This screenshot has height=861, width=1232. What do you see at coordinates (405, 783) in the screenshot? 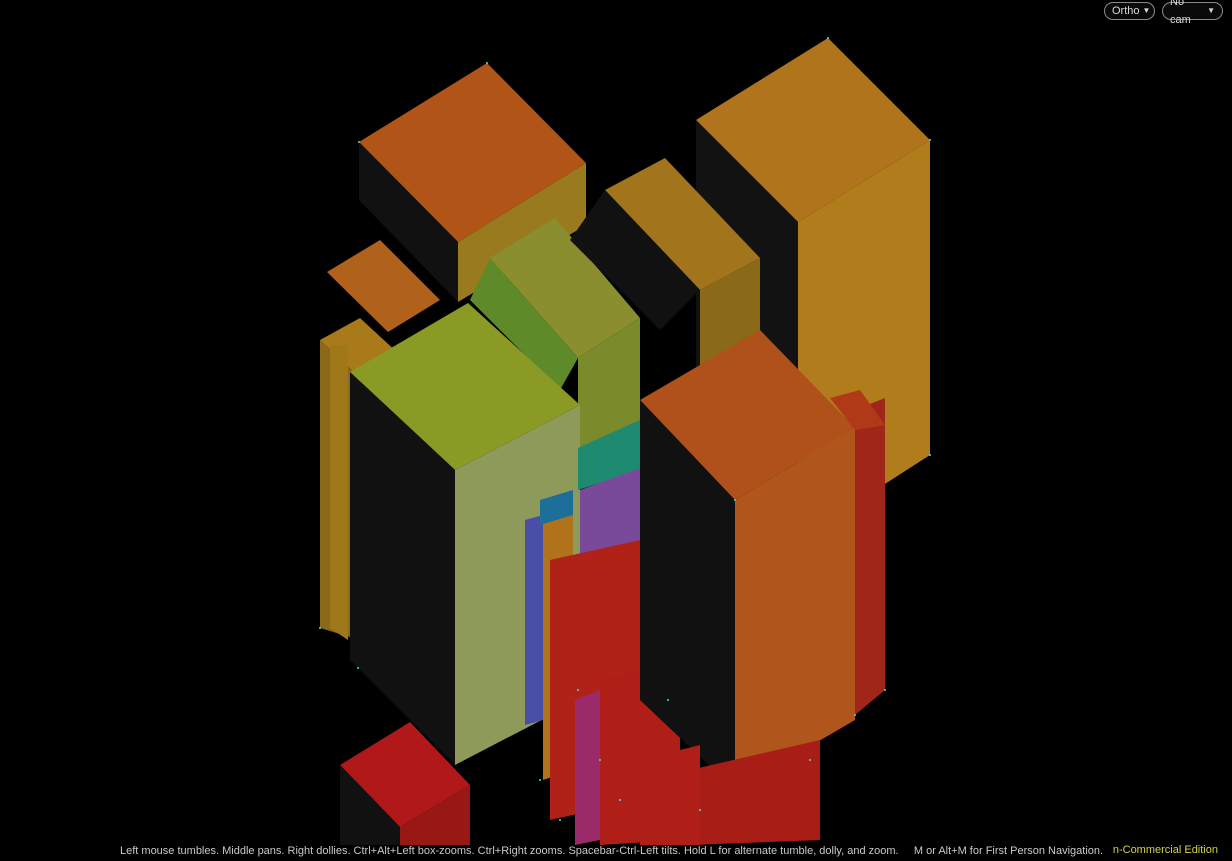
I see `block-bottom-left` at bounding box center [405, 783].